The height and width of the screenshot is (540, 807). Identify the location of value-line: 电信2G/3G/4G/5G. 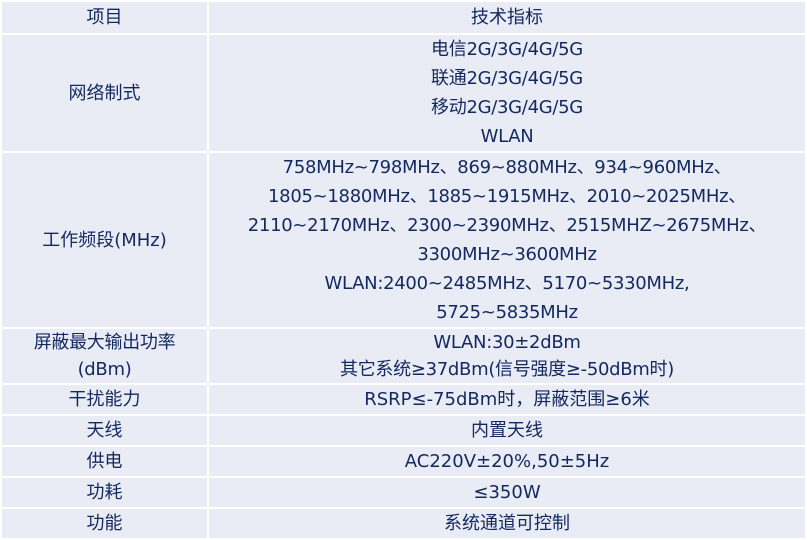
(507, 49).